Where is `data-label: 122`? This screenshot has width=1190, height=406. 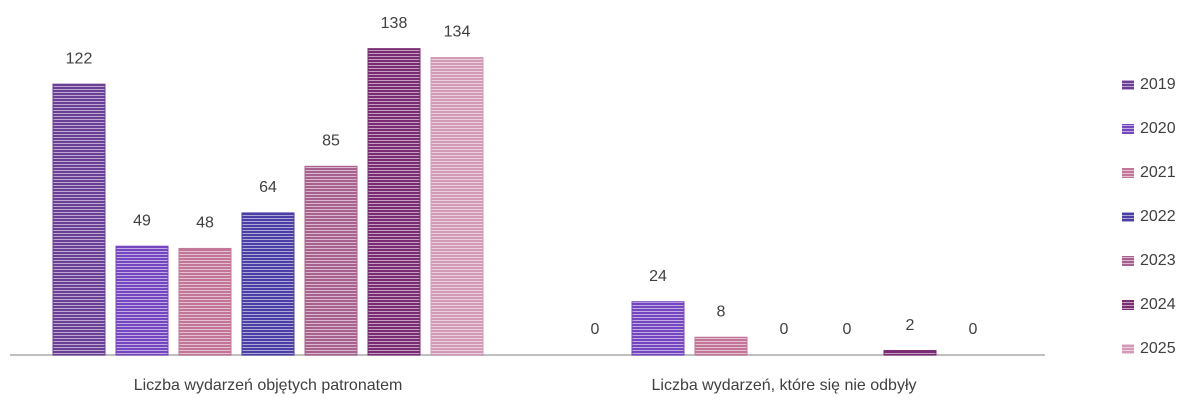 data-label: 122 is located at coordinates (79, 58).